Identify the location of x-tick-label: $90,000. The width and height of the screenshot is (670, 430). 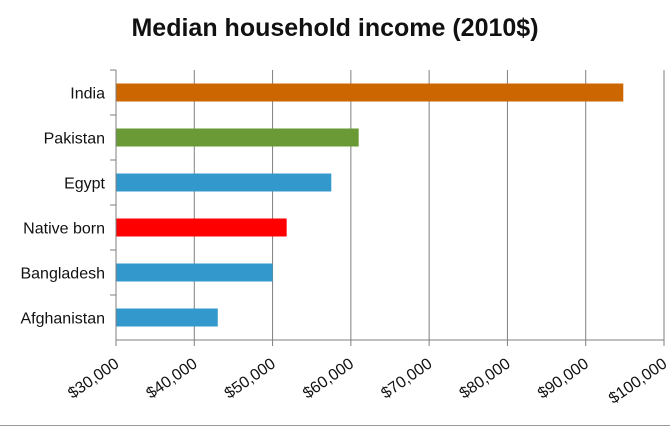
(563, 378).